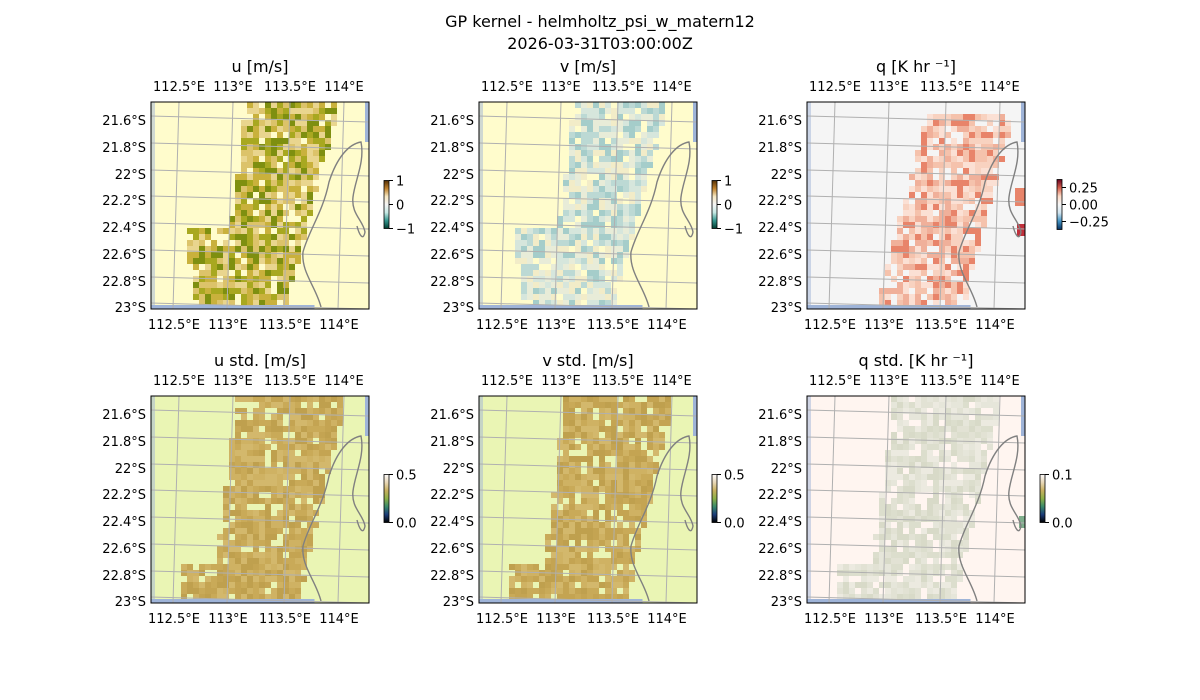 The width and height of the screenshot is (1200, 700). What do you see at coordinates (588, 599) in the screenshot?
I see `gridline-lat` at bounding box center [588, 599].